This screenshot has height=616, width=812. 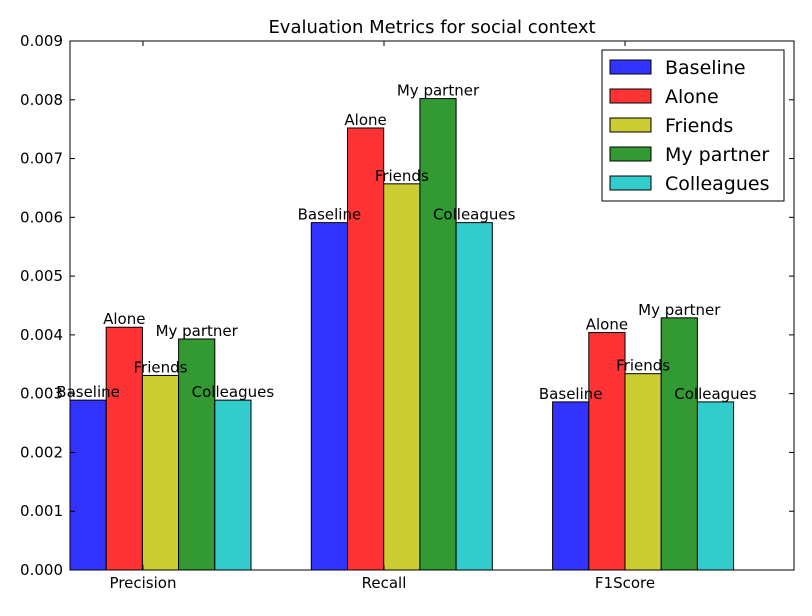 What do you see at coordinates (233, 485) in the screenshot?
I see `bar-colleagues-precision` at bounding box center [233, 485].